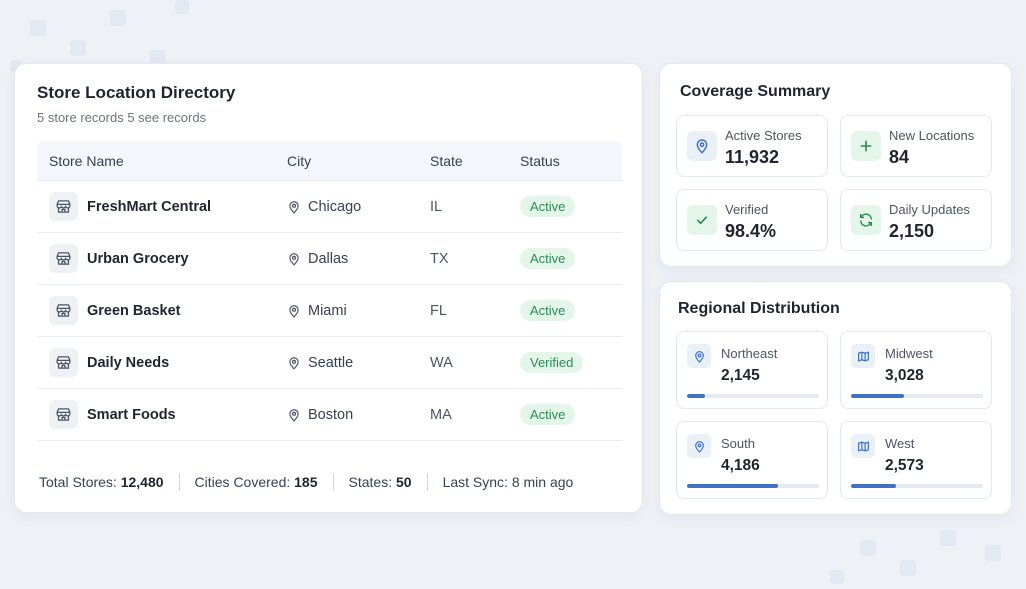  Describe the element at coordinates (752, 220) in the screenshot. I see `stat-verified: Verified 98.4%` at that location.